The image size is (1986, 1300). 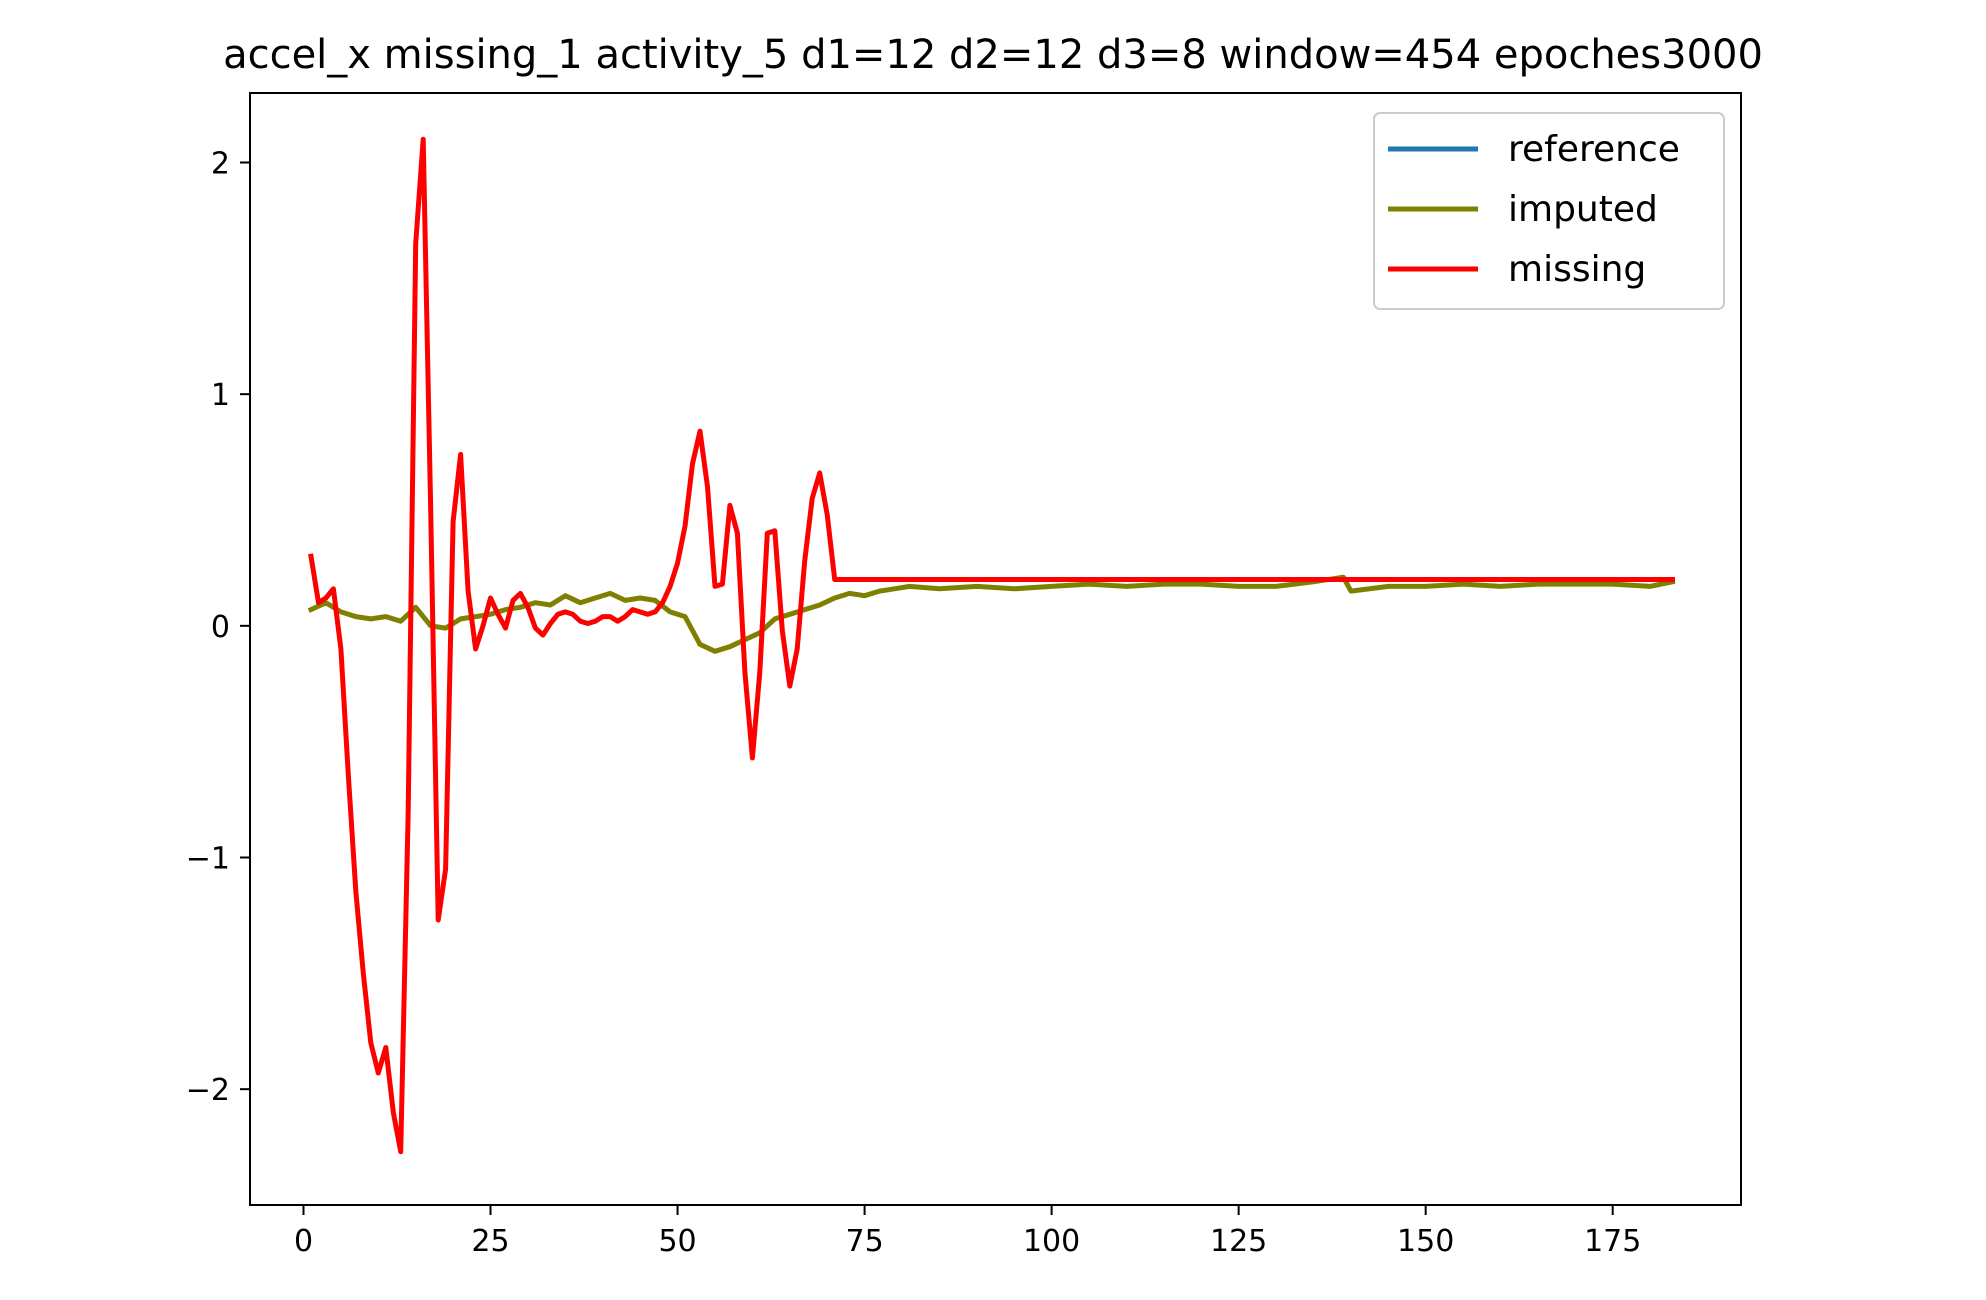 I want to click on y-tick-label: 2, so click(x=220, y=164).